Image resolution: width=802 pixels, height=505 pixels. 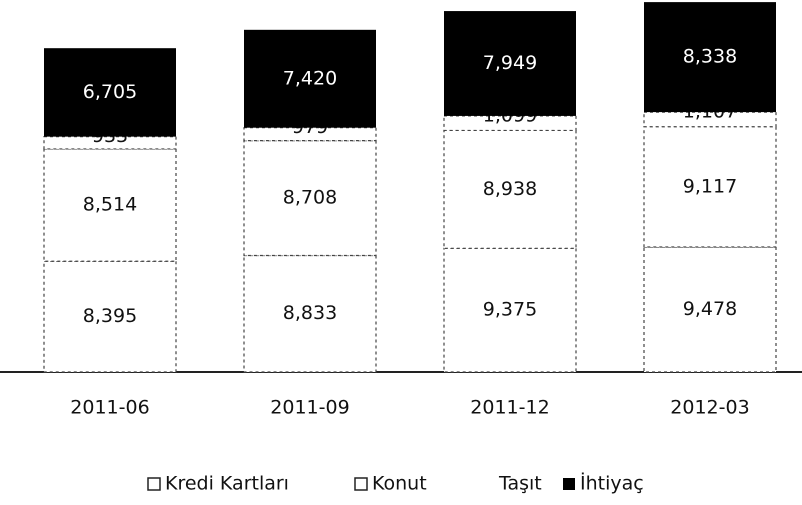 I want to click on legend-label: İhtiyaç, so click(x=612, y=483).